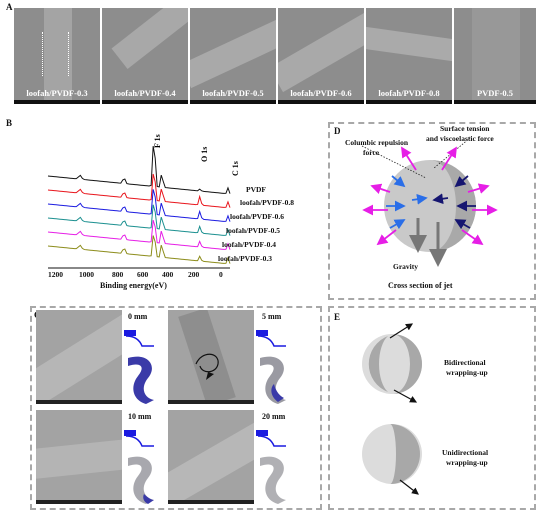  What do you see at coordinates (211, 457) in the screenshot?
I see `sem-jet-20mm` at bounding box center [211, 457].